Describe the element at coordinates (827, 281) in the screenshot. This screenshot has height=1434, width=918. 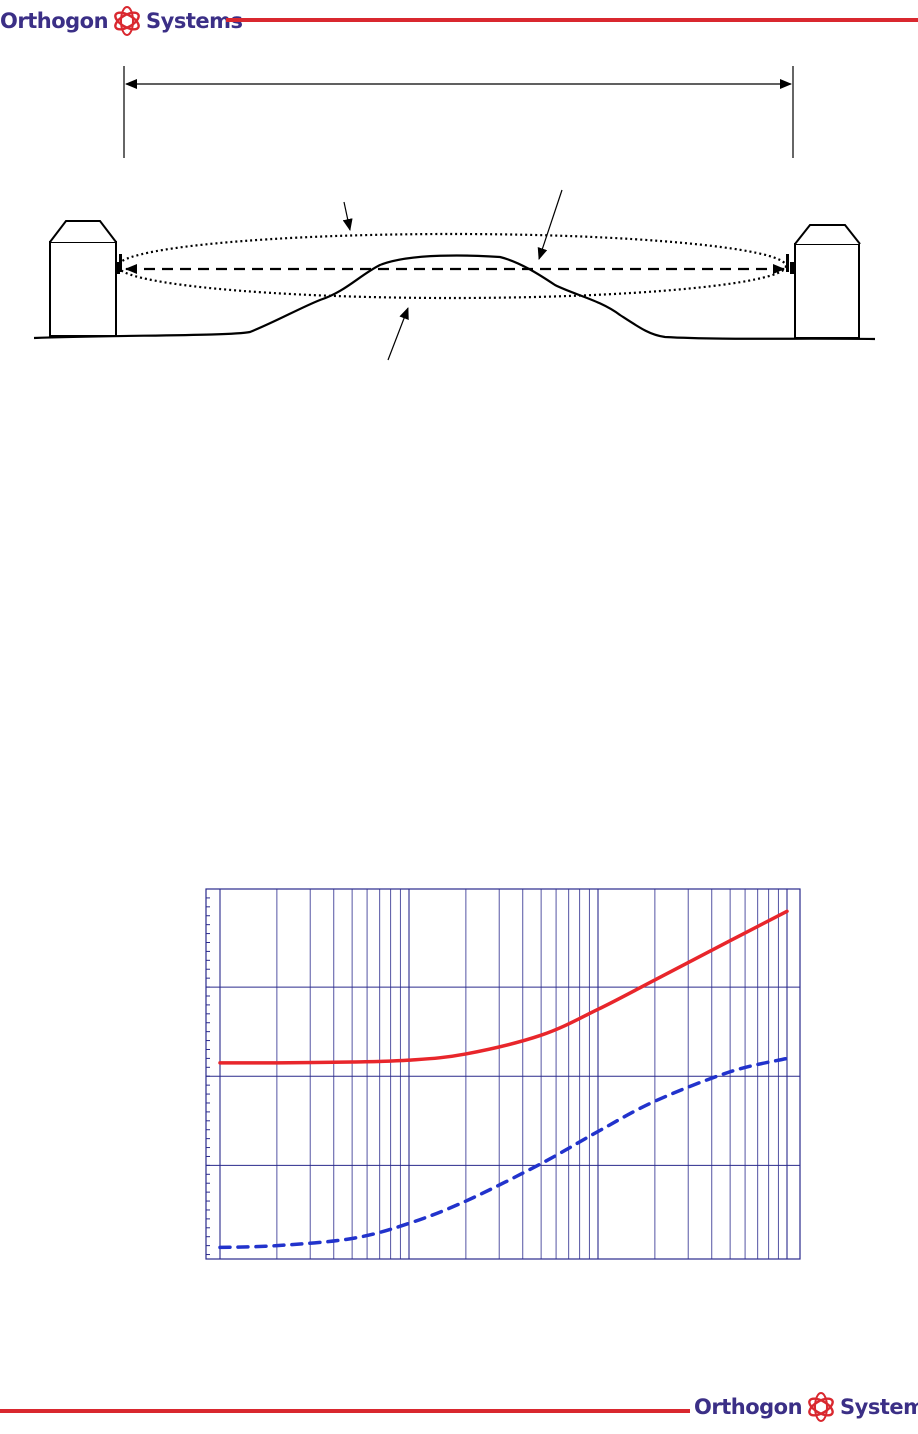
I see `right-building-icon` at that location.